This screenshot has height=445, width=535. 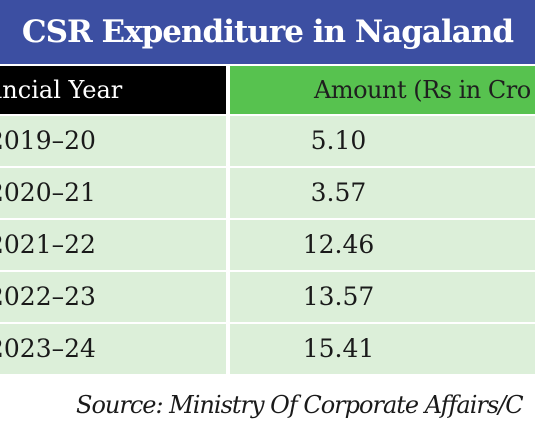 I want to click on year-cell: 2020–21, so click(x=113, y=193).